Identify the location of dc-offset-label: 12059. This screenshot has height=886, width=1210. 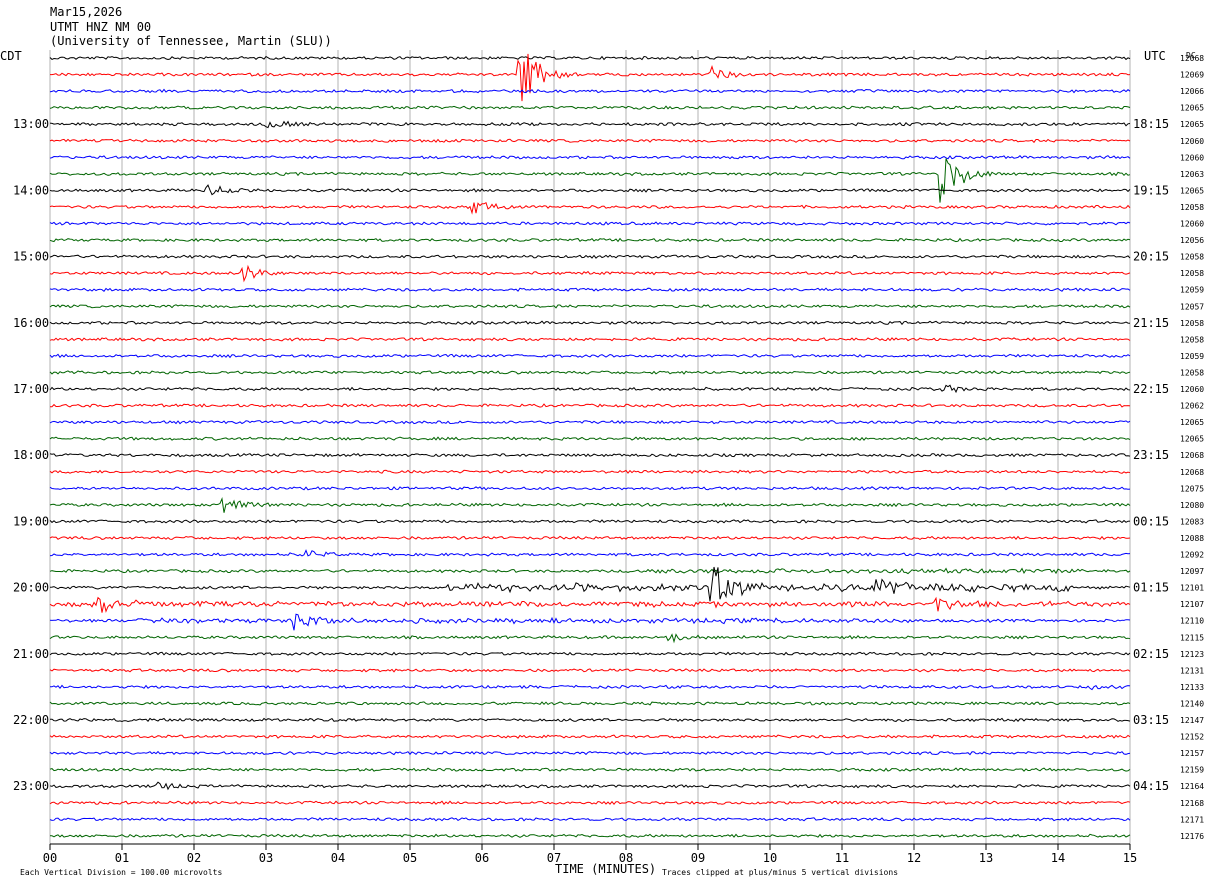
(1192, 356).